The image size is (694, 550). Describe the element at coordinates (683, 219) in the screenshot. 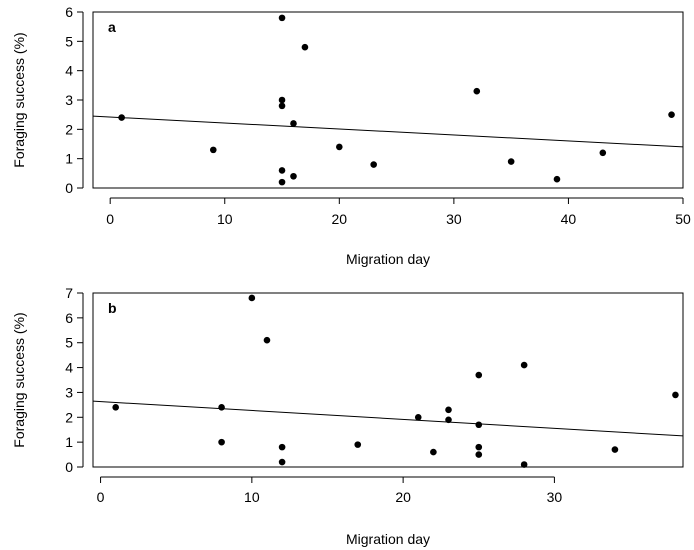

I see `x-tick-label: 50` at that location.